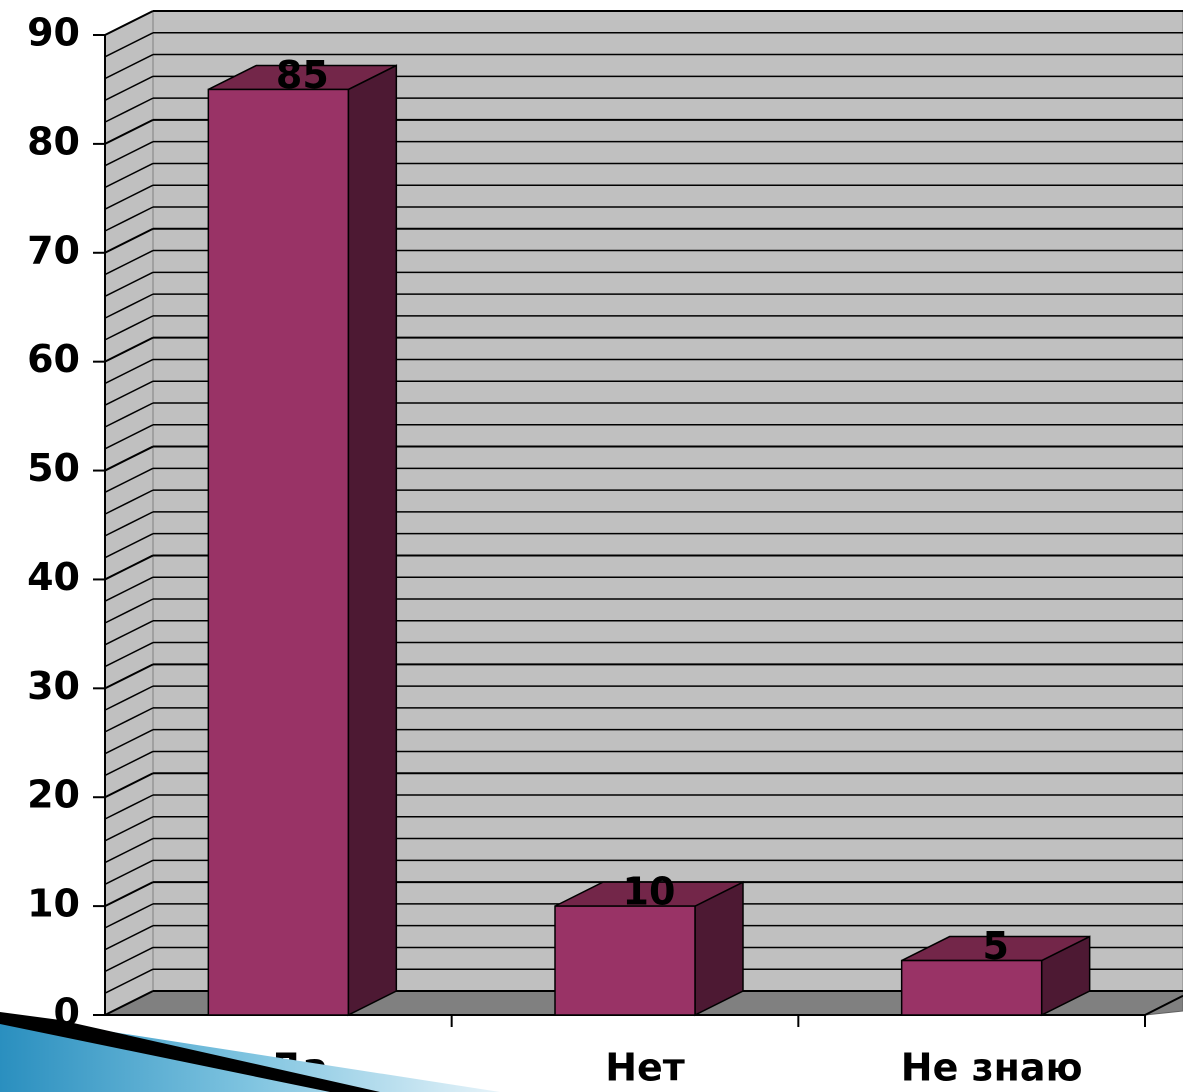 This screenshot has height=1092, width=1183. Describe the element at coordinates (645, 1068) in the screenshot. I see `x-tick-label: Нет` at that location.